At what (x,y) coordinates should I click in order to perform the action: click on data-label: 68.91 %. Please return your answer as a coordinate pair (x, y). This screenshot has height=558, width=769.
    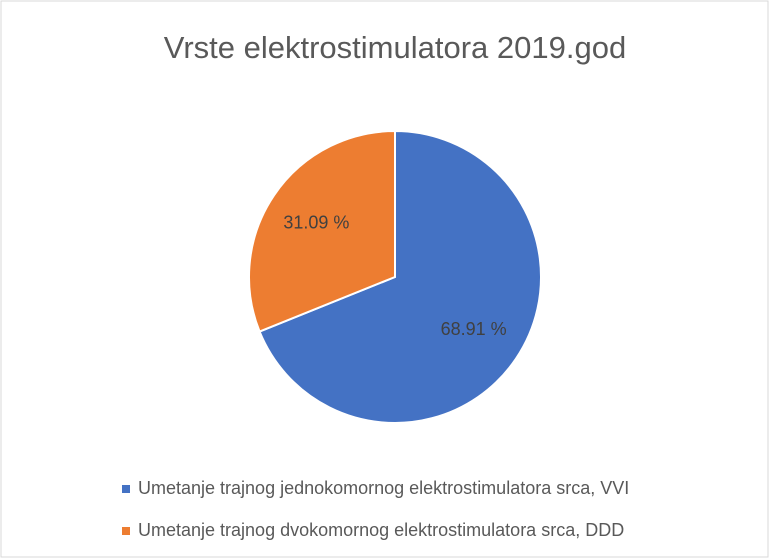
    Looking at the image, I should click on (474, 329).